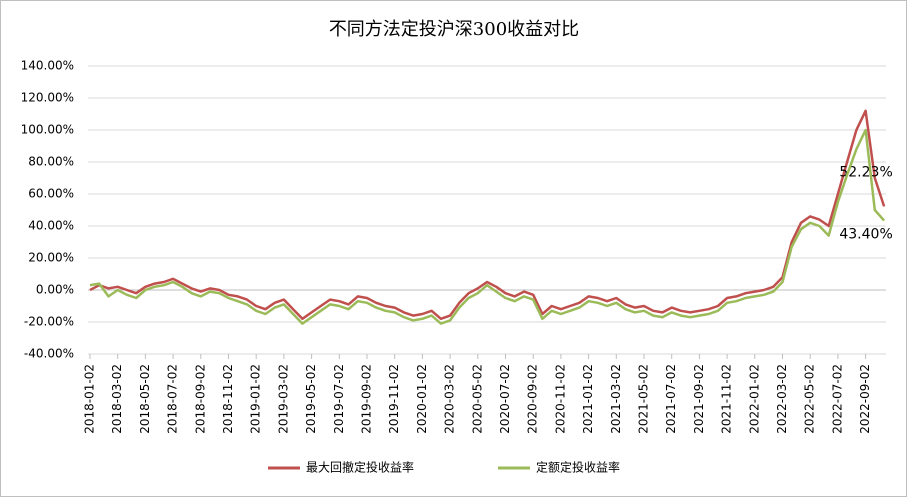 The image size is (908, 498). Describe the element at coordinates (616, 399) in the screenshot. I see `x-tick-label: 2021-03-02` at that location.